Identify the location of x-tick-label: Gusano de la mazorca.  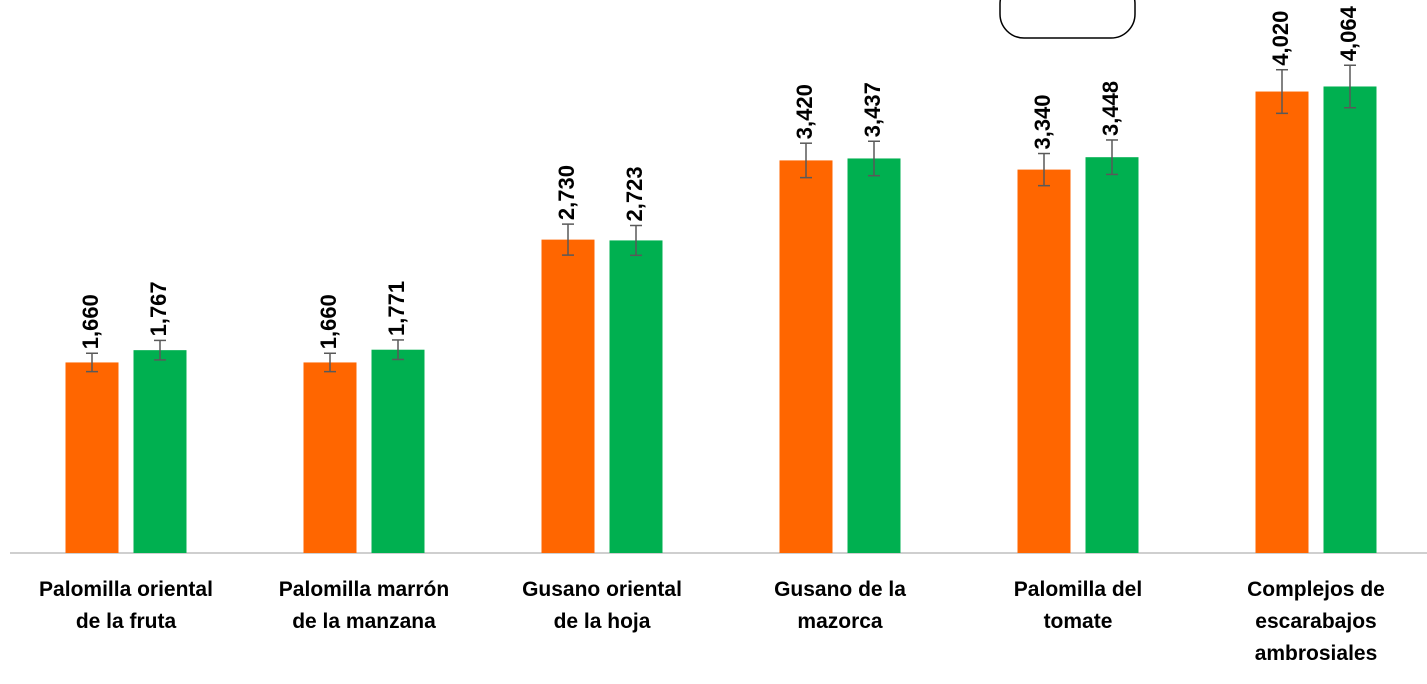
(840, 605).